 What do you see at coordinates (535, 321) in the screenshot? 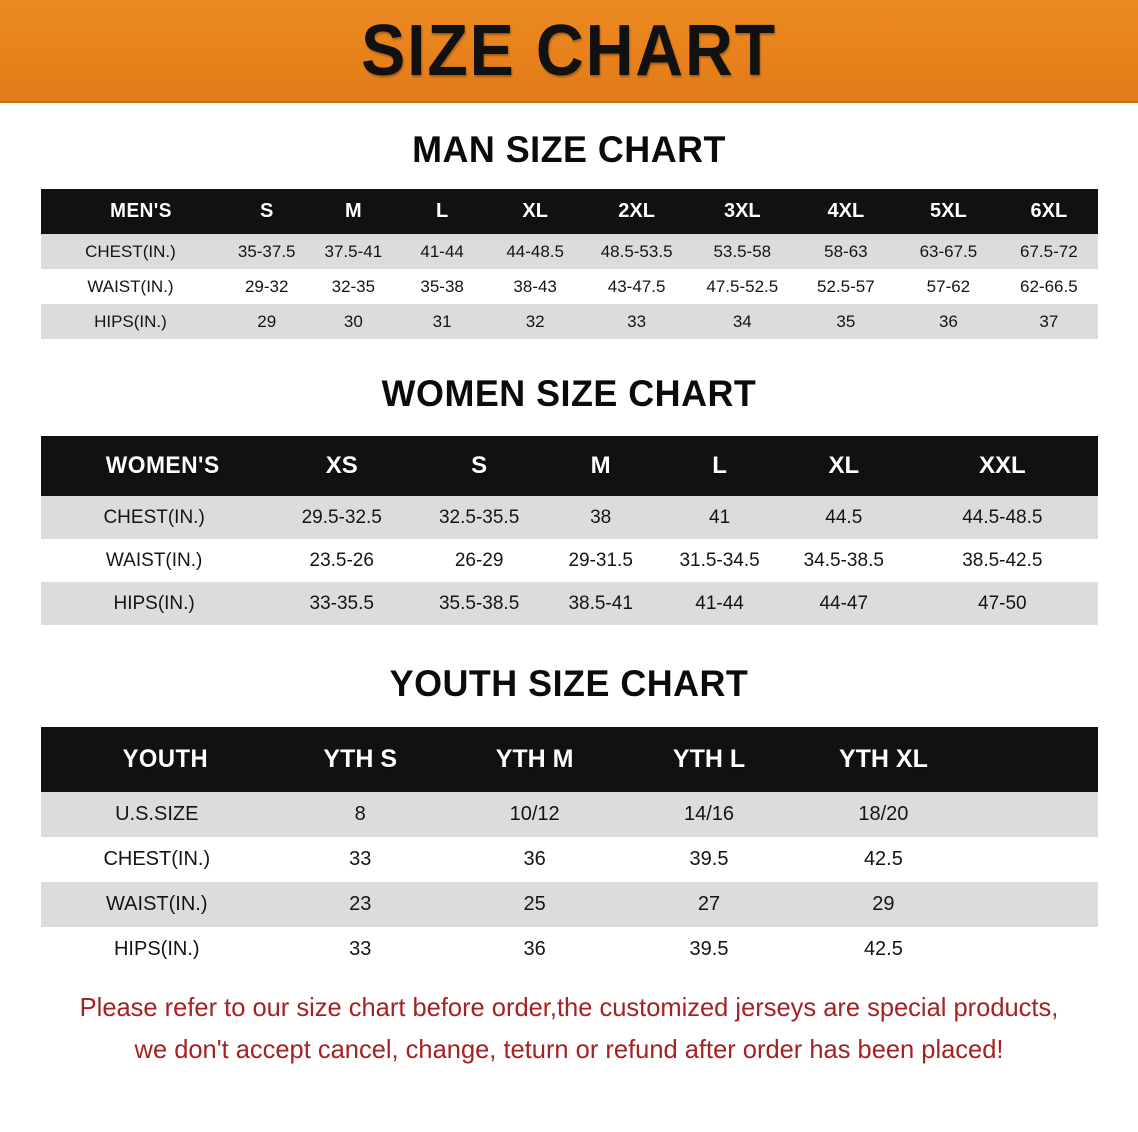
I see `table-cell: 32` at bounding box center [535, 321].